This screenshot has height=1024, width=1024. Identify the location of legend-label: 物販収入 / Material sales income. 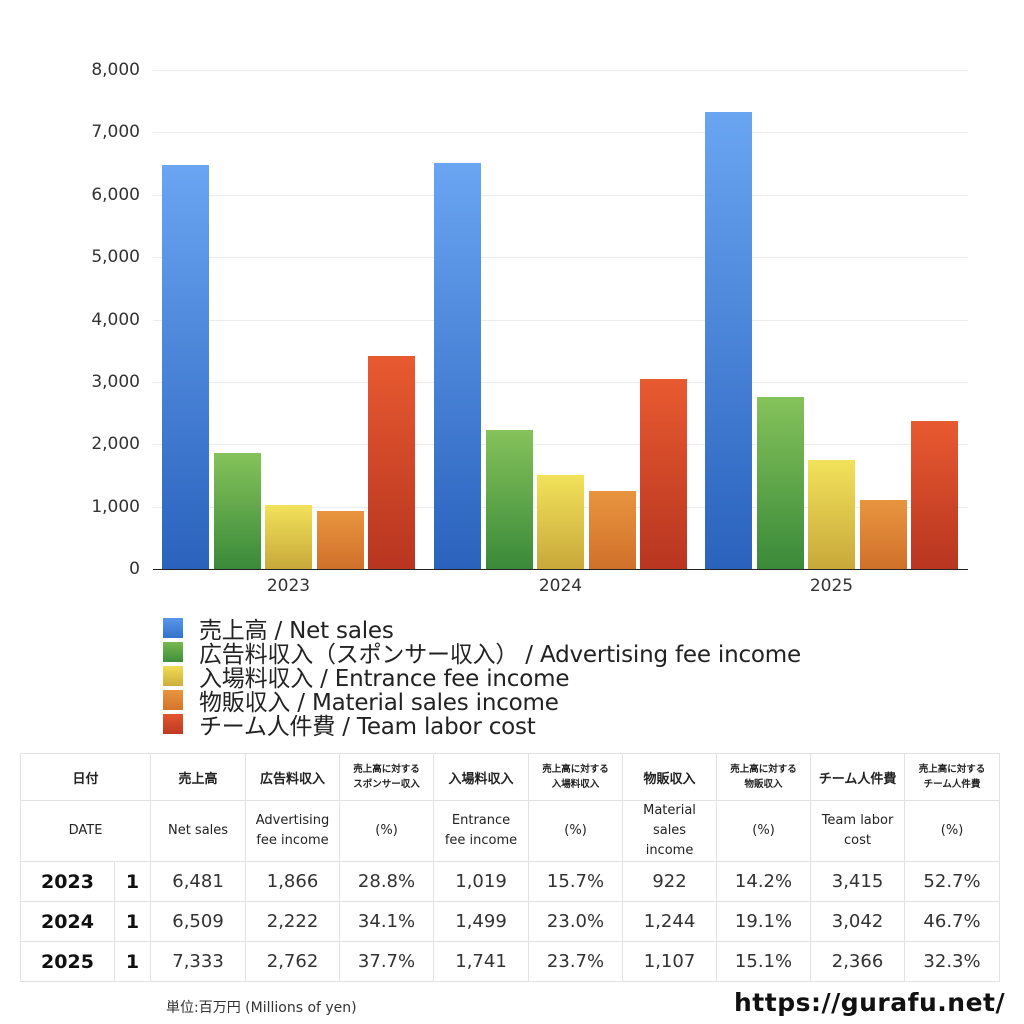
(379, 703).